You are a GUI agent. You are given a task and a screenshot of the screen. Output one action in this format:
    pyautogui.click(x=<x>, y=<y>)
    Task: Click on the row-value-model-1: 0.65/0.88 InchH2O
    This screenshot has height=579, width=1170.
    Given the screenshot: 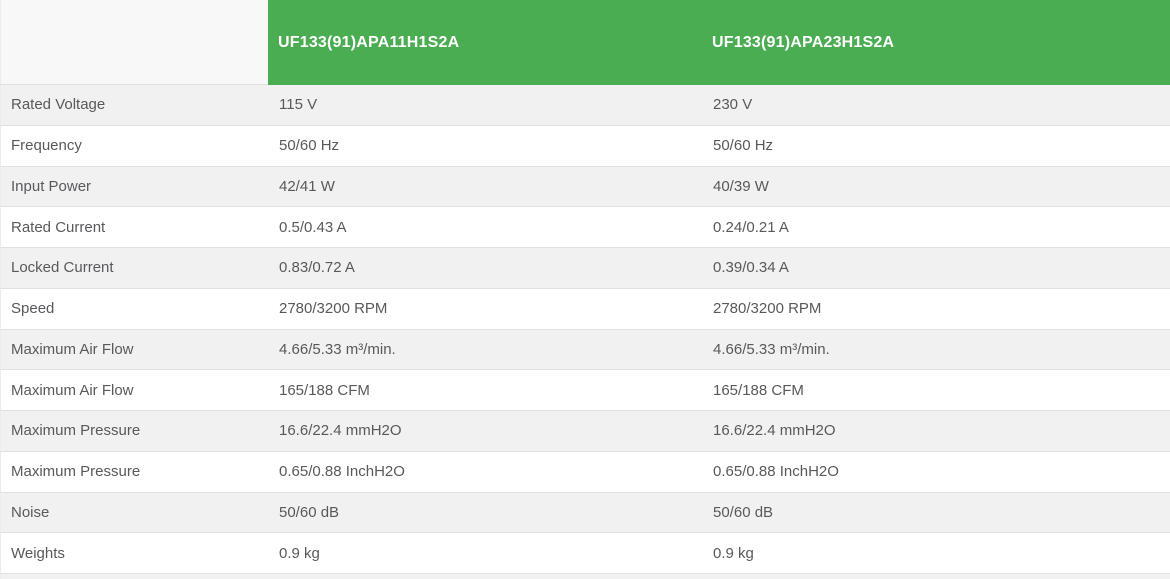 What is the action you would take?
    pyautogui.click(x=342, y=472)
    